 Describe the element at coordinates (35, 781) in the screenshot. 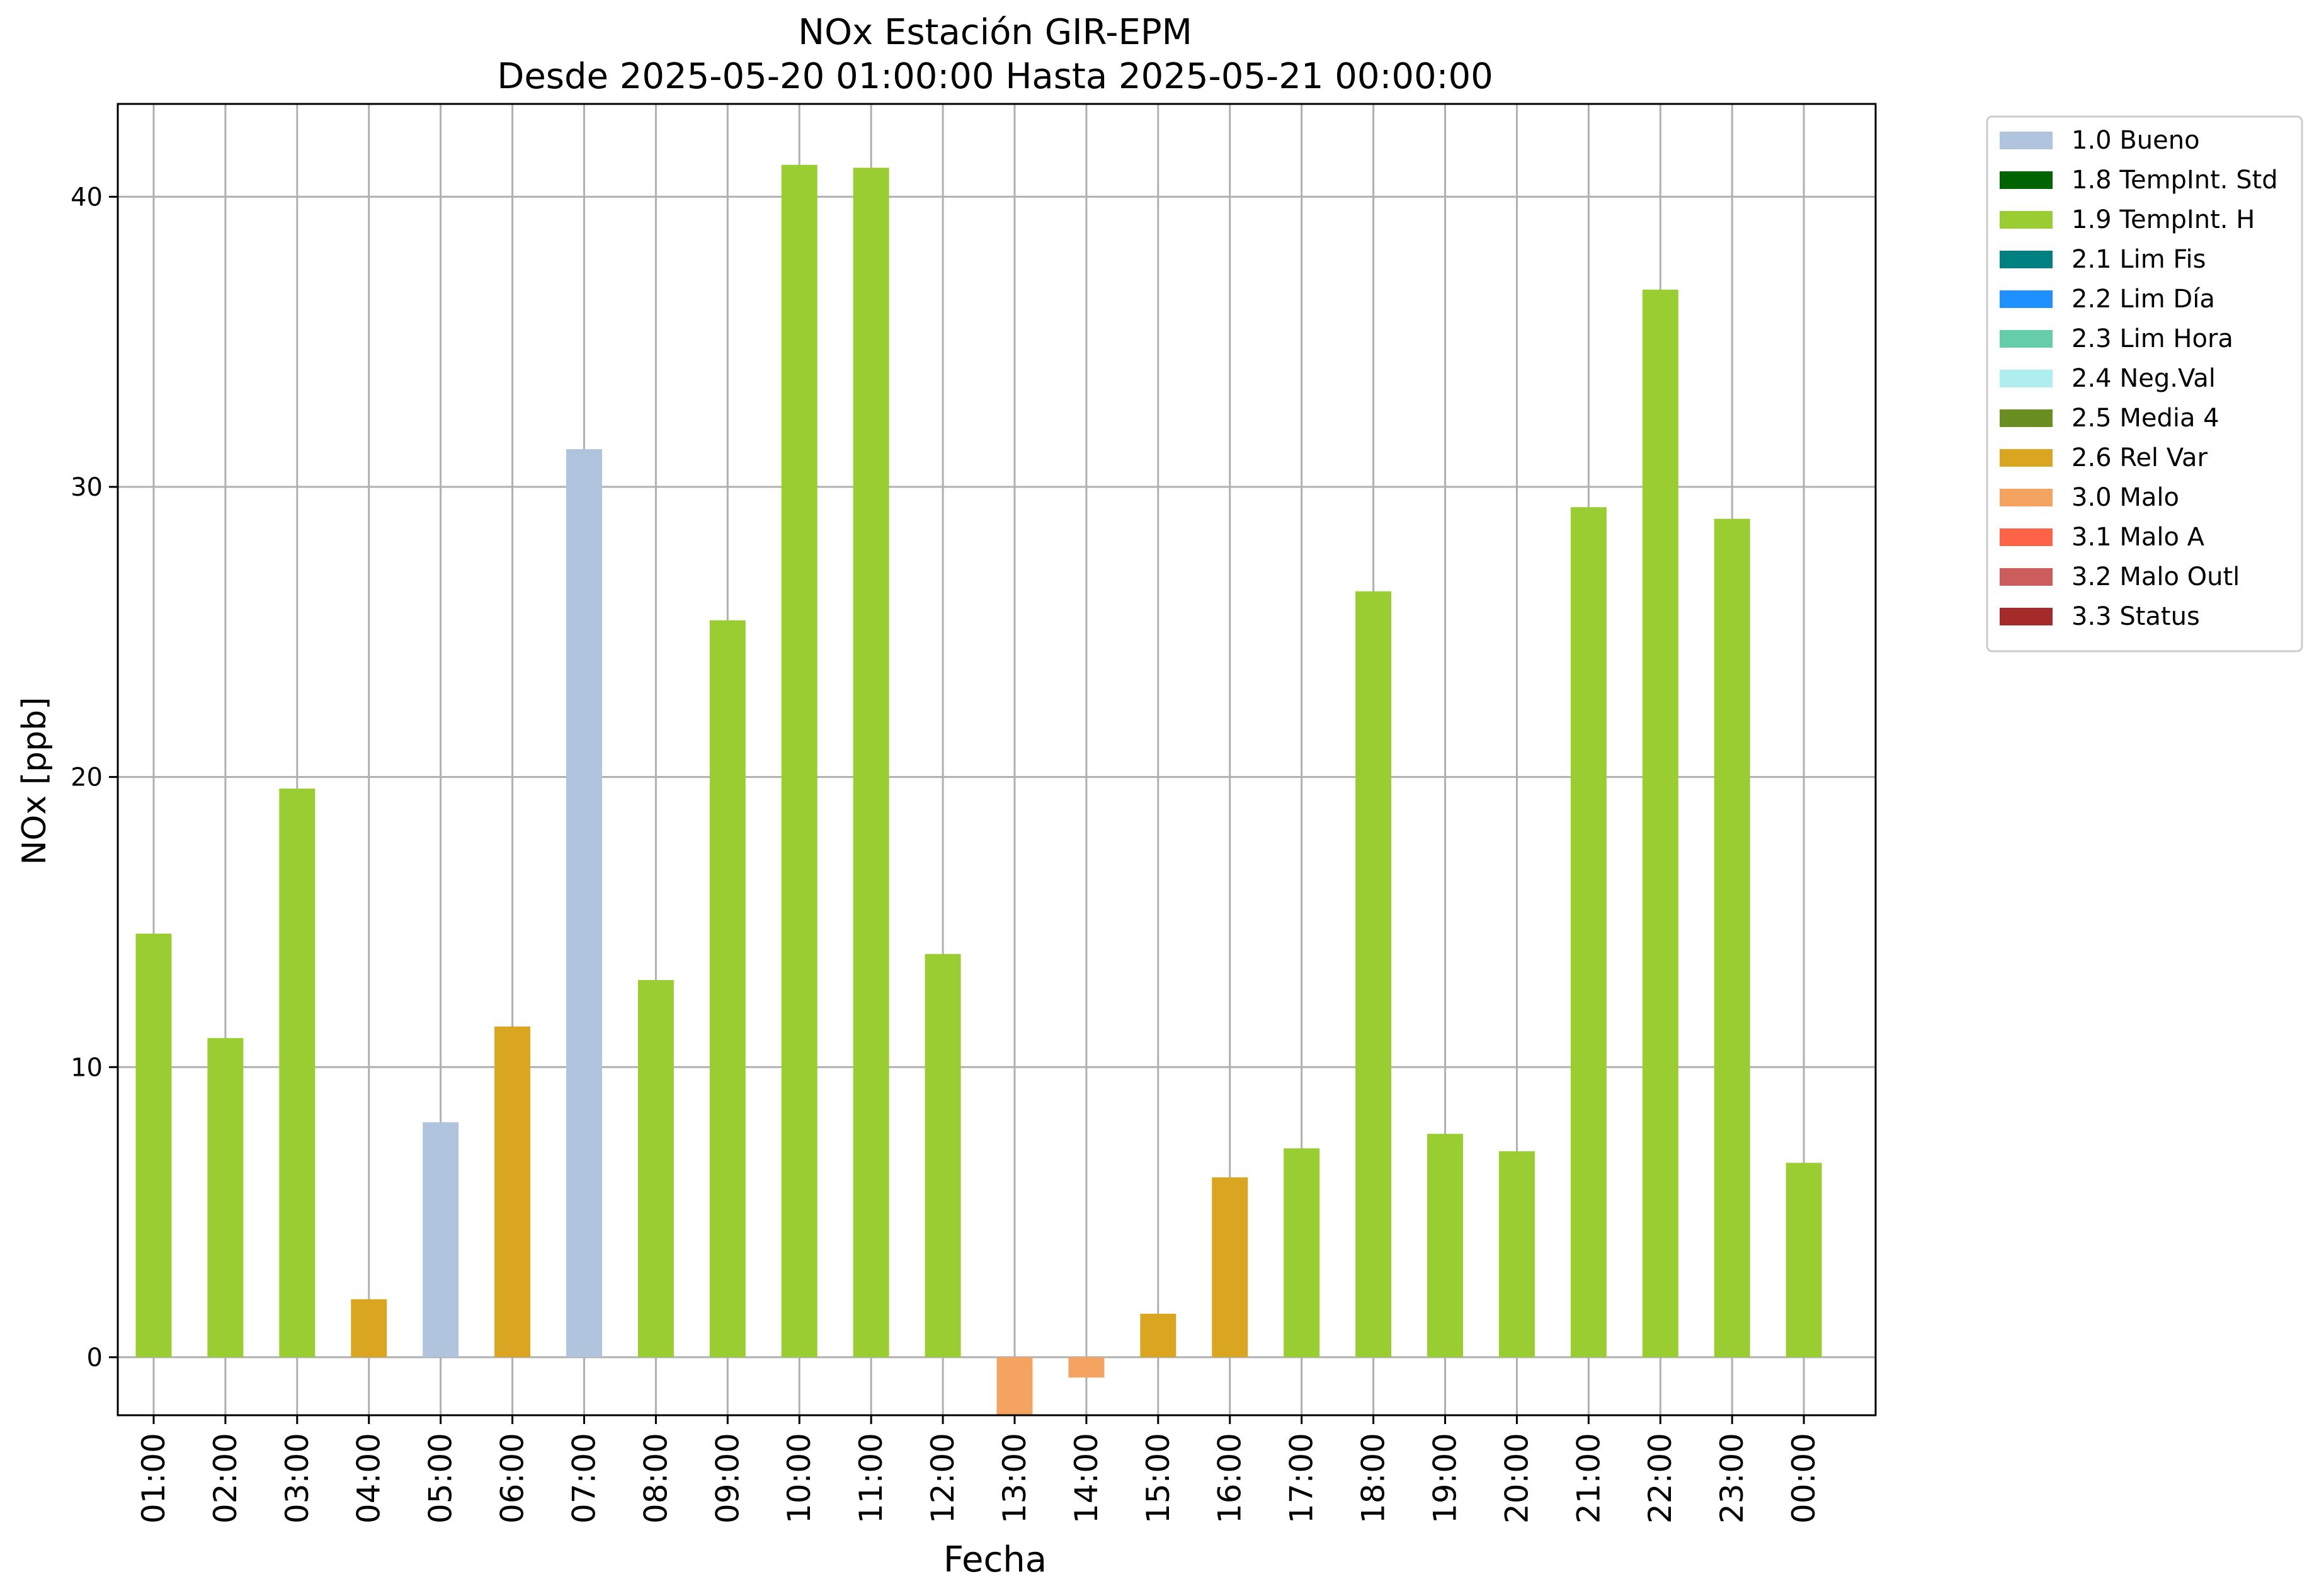

I see `y-axis-label: NOx [ppb]` at that location.